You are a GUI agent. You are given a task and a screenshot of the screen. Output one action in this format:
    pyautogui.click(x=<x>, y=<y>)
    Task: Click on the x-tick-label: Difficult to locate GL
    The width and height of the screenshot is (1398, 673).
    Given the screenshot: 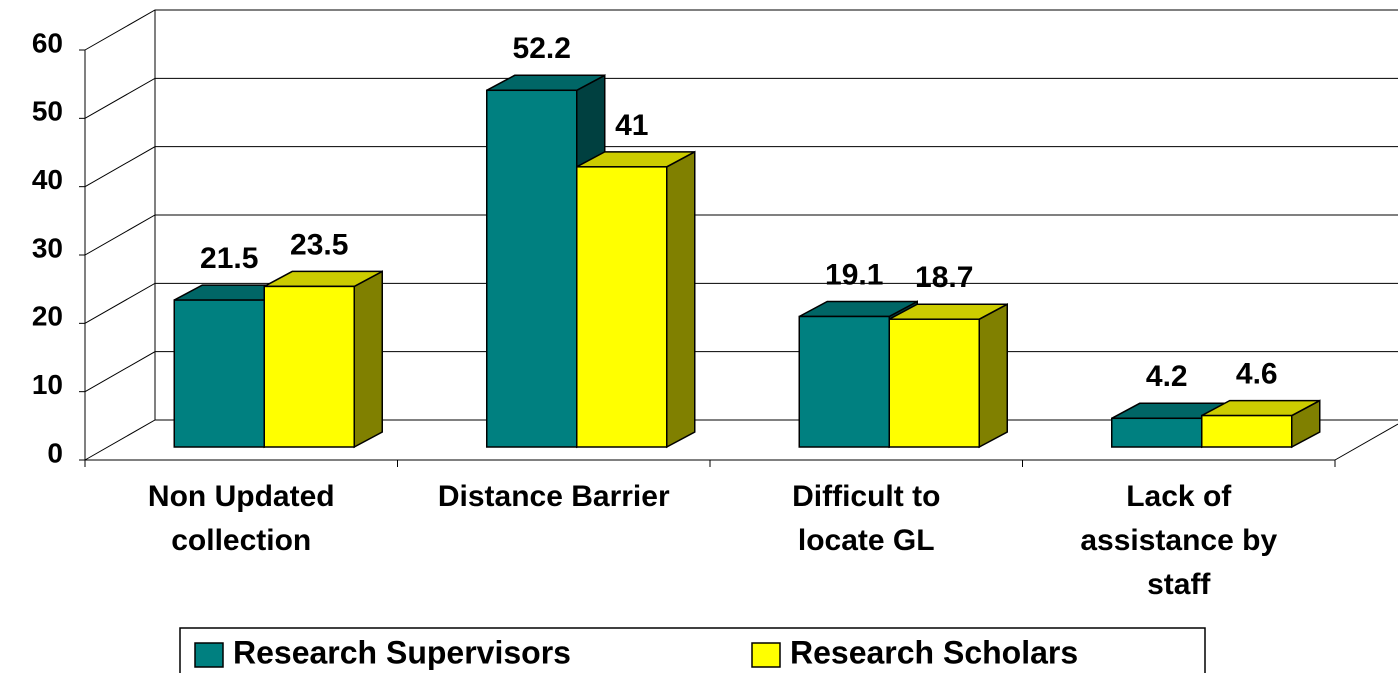 What is the action you would take?
    pyautogui.click(x=866, y=518)
    